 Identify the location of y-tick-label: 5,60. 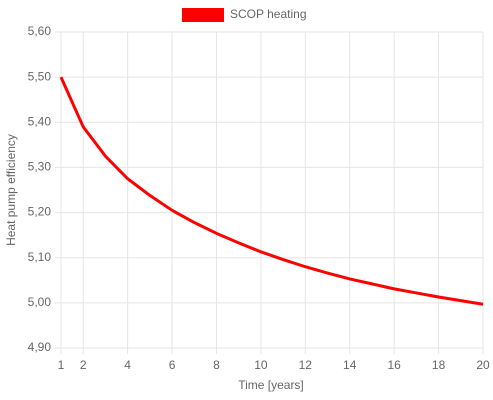
(40, 31).